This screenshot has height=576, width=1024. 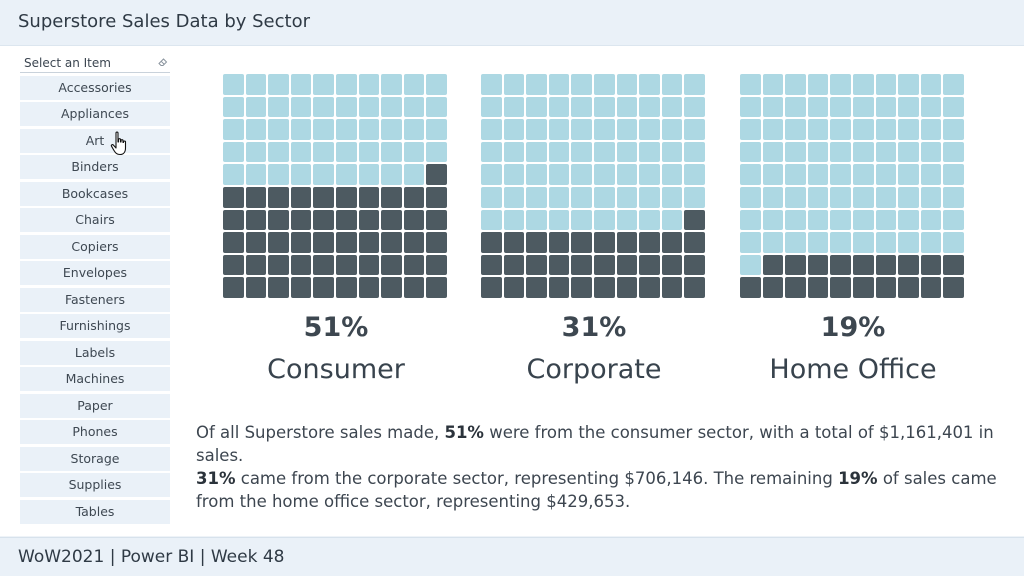 I want to click on eraser-icon, so click(x=163, y=62).